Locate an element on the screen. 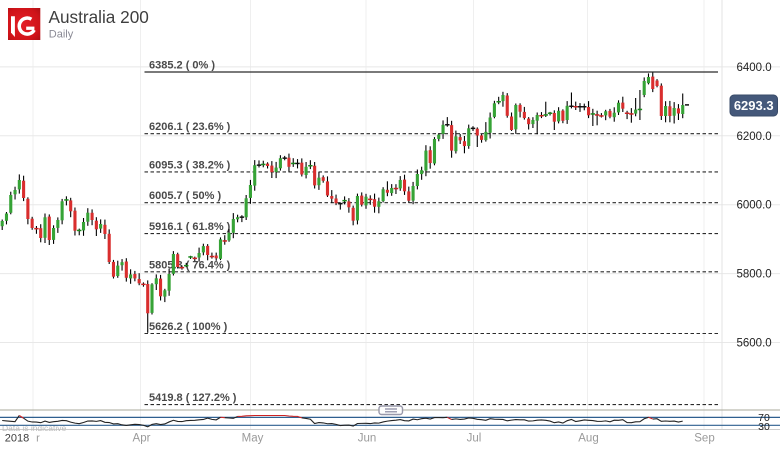 The width and height of the screenshot is (780, 455). svg-text: 6400.0 is located at coordinates (754, 68).